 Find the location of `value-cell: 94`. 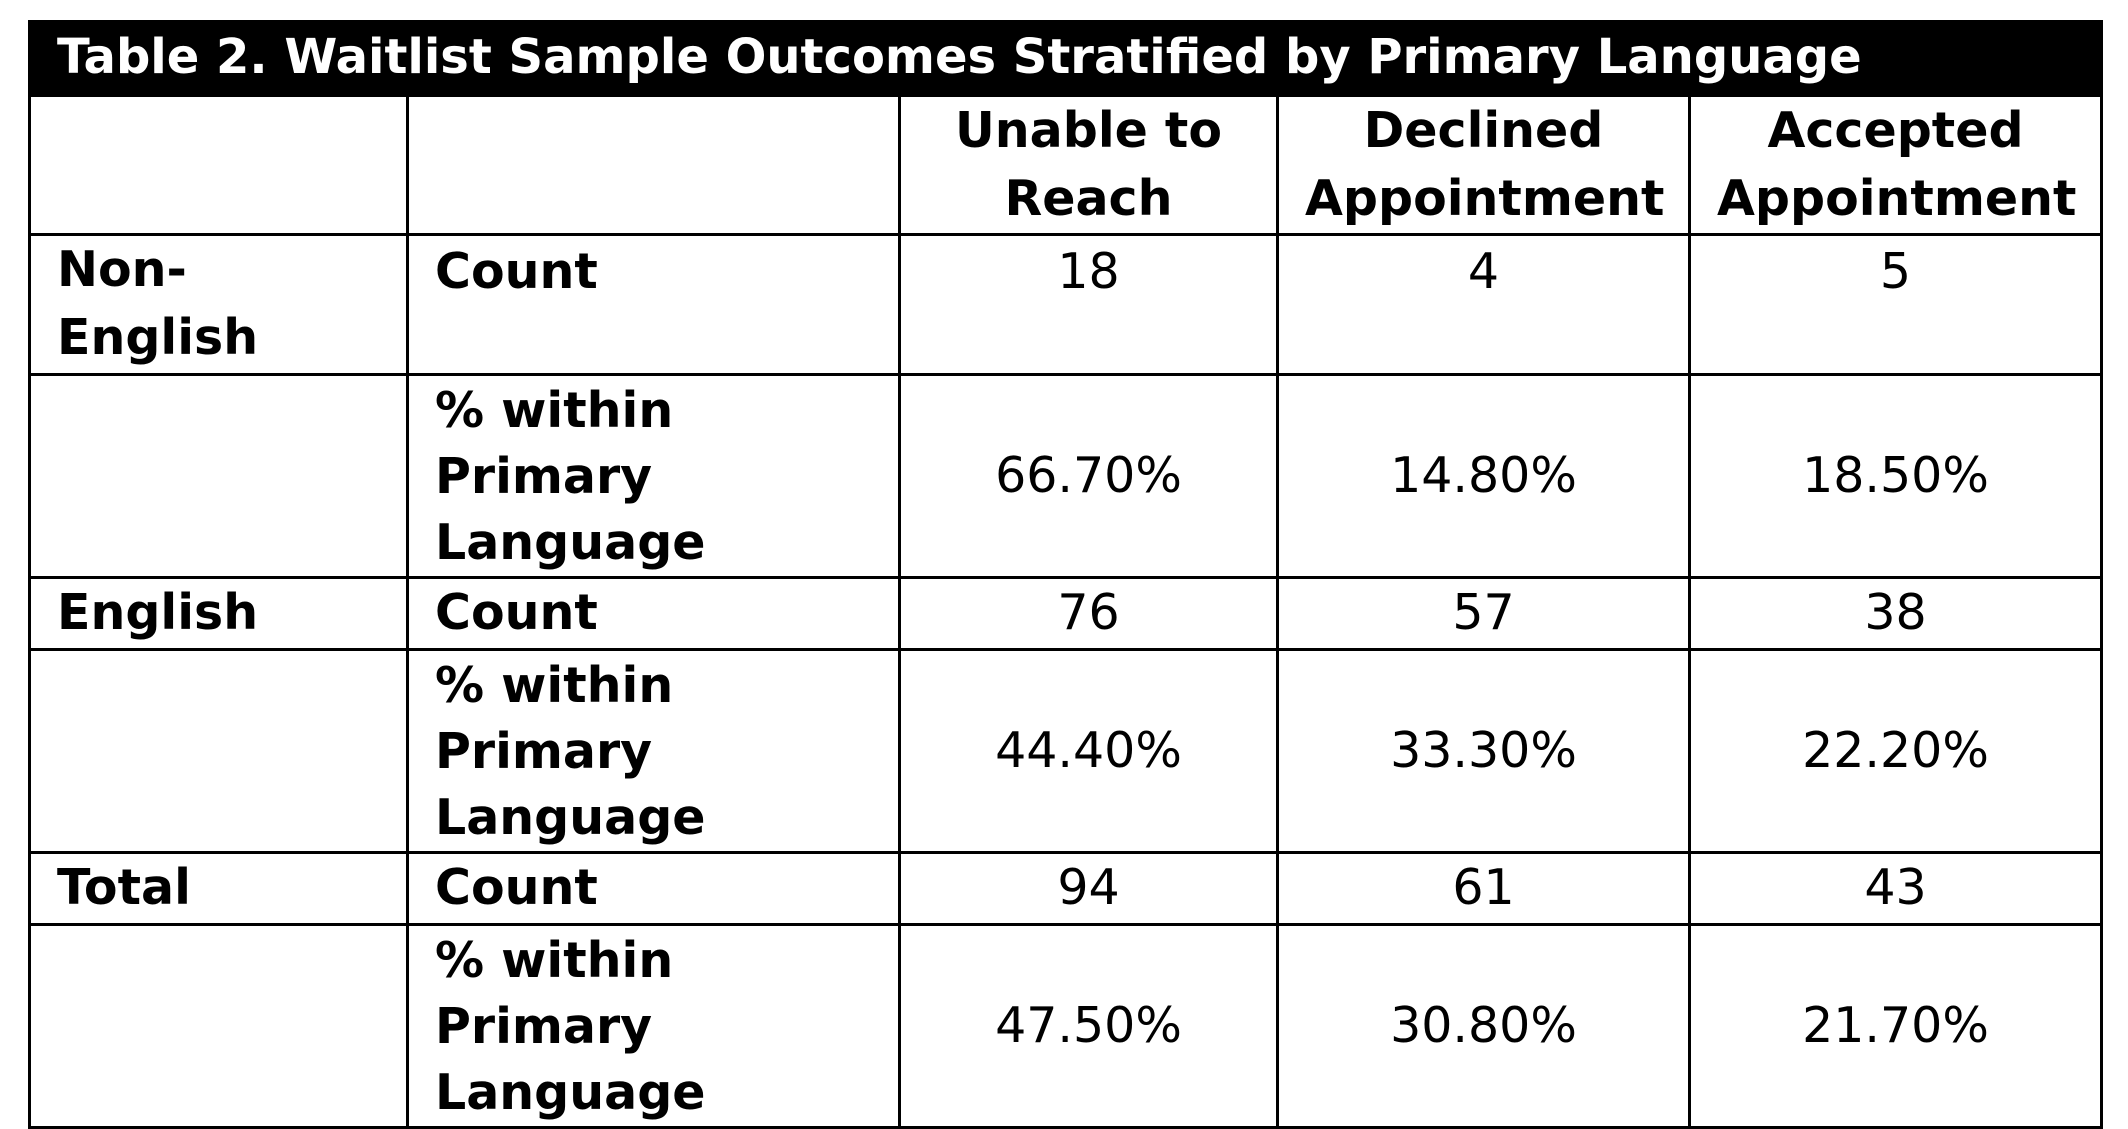

value-cell: 94 is located at coordinates (1088, 888).